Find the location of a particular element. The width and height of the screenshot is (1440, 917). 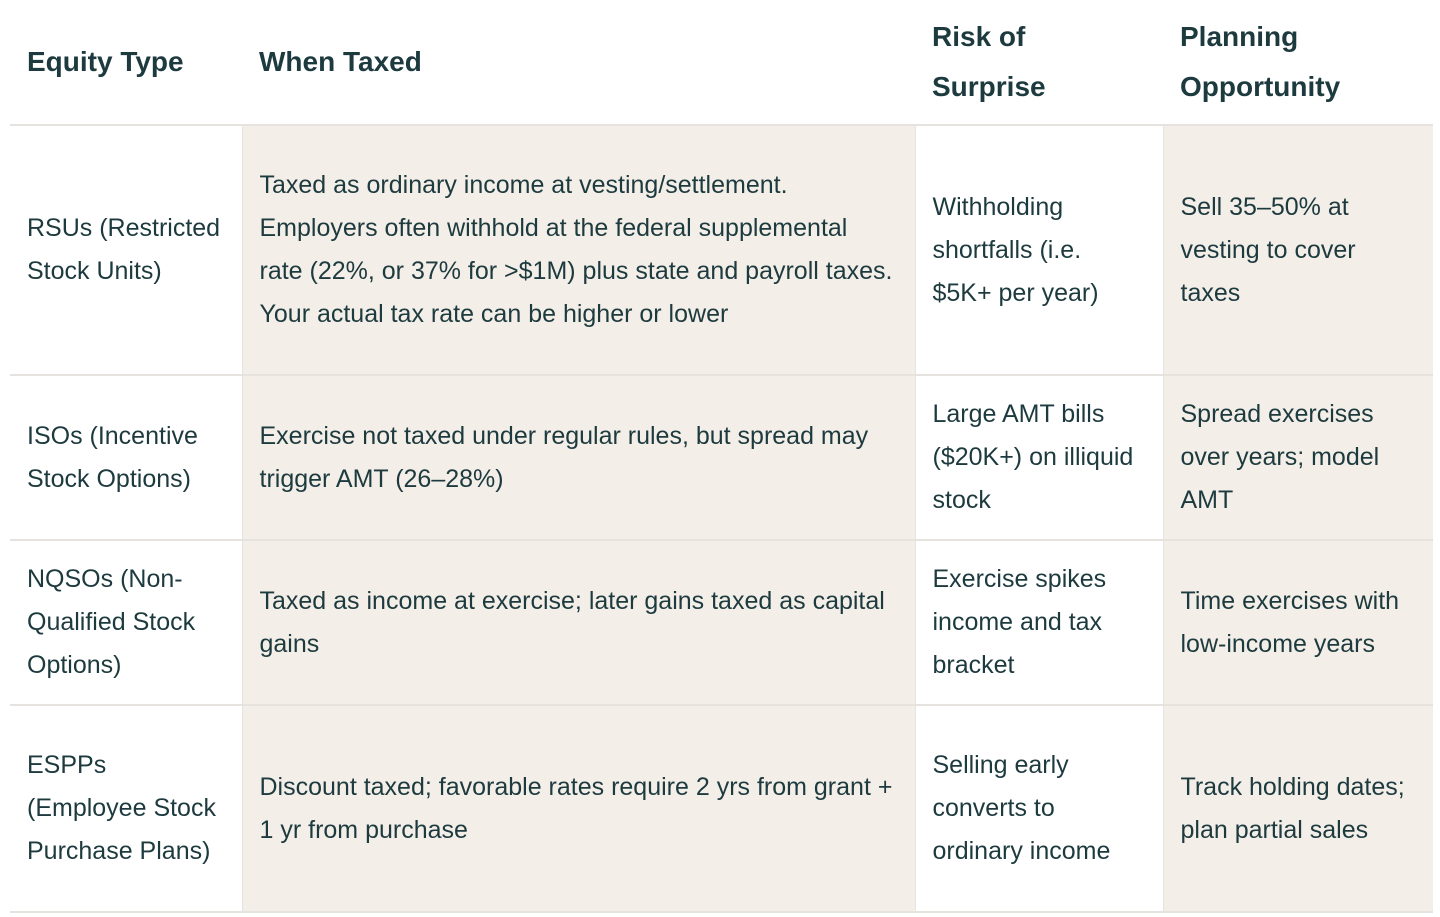

column-header: Risk of Surprise is located at coordinates (989, 61).